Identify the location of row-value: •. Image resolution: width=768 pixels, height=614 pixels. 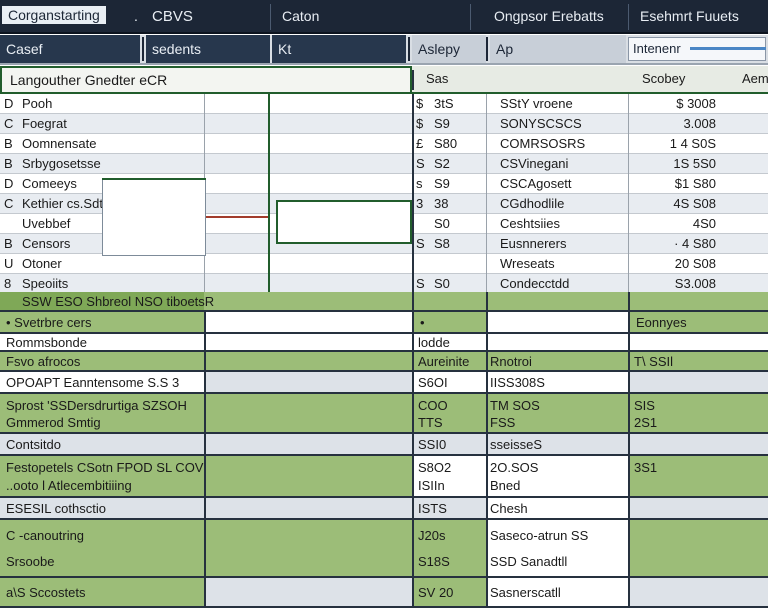
(422, 322).